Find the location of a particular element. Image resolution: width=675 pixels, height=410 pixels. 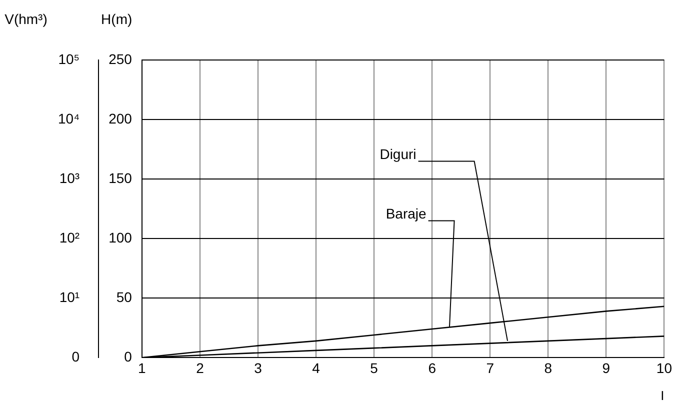

x-tick-label: 1 is located at coordinates (142, 368).